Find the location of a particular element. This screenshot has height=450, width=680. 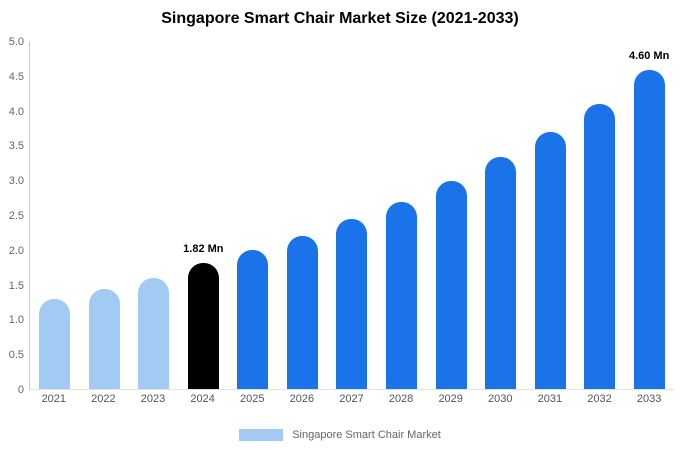

x-tick-label: 2033 is located at coordinates (649, 399).